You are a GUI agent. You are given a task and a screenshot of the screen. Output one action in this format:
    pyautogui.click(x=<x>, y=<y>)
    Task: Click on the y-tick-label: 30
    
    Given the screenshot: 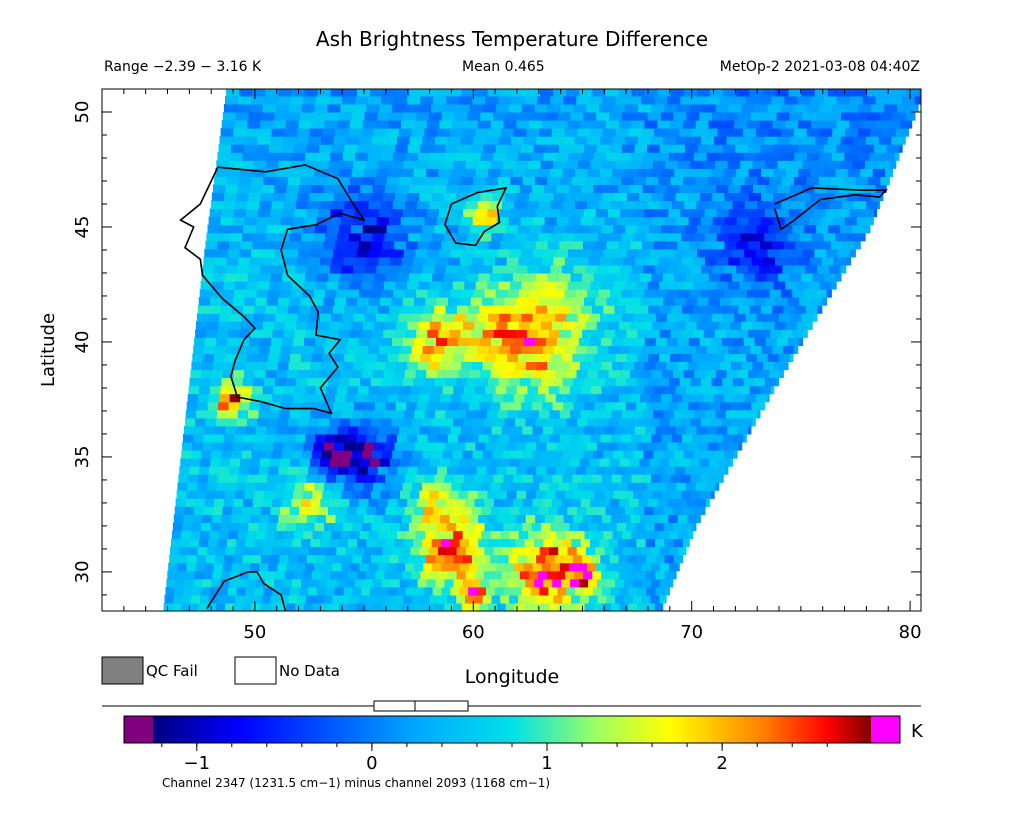 What is the action you would take?
    pyautogui.click(x=82, y=571)
    